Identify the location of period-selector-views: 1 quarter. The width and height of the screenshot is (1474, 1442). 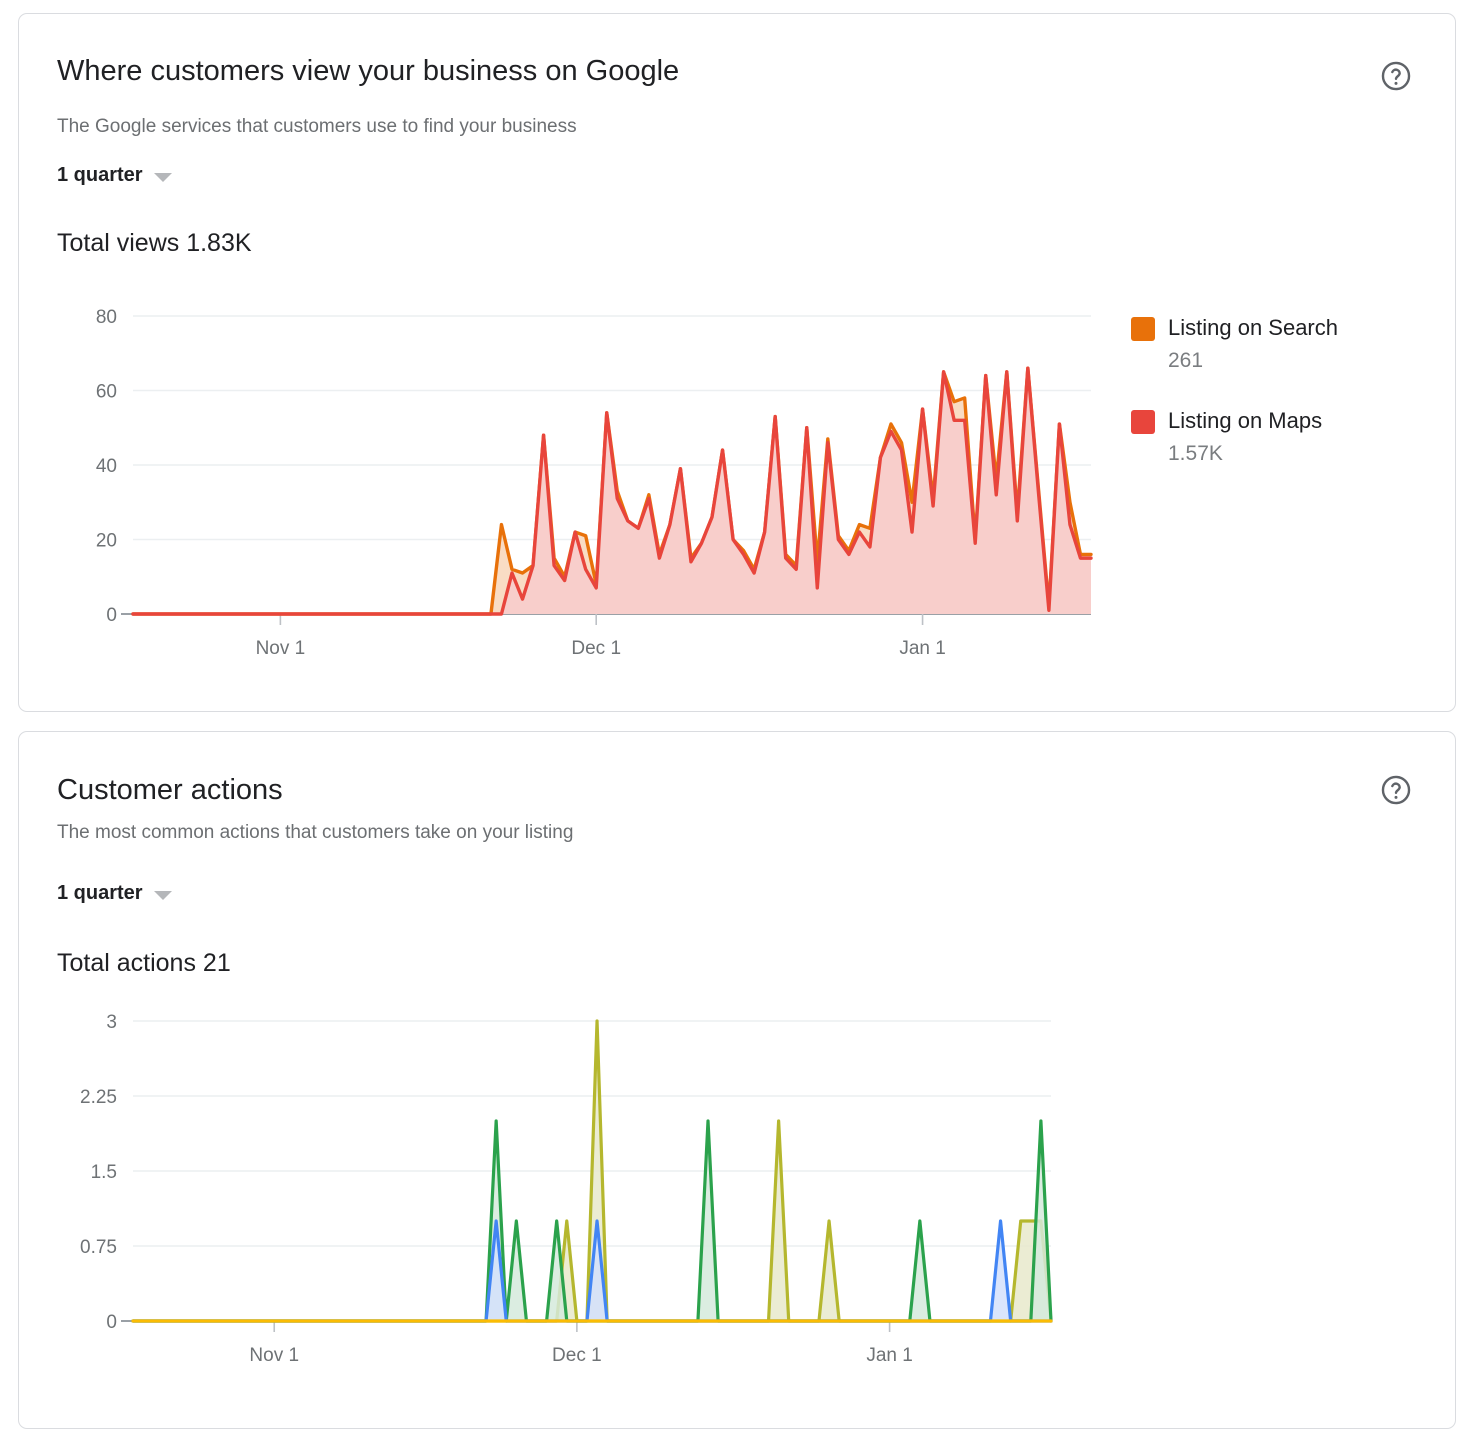
(114, 175).